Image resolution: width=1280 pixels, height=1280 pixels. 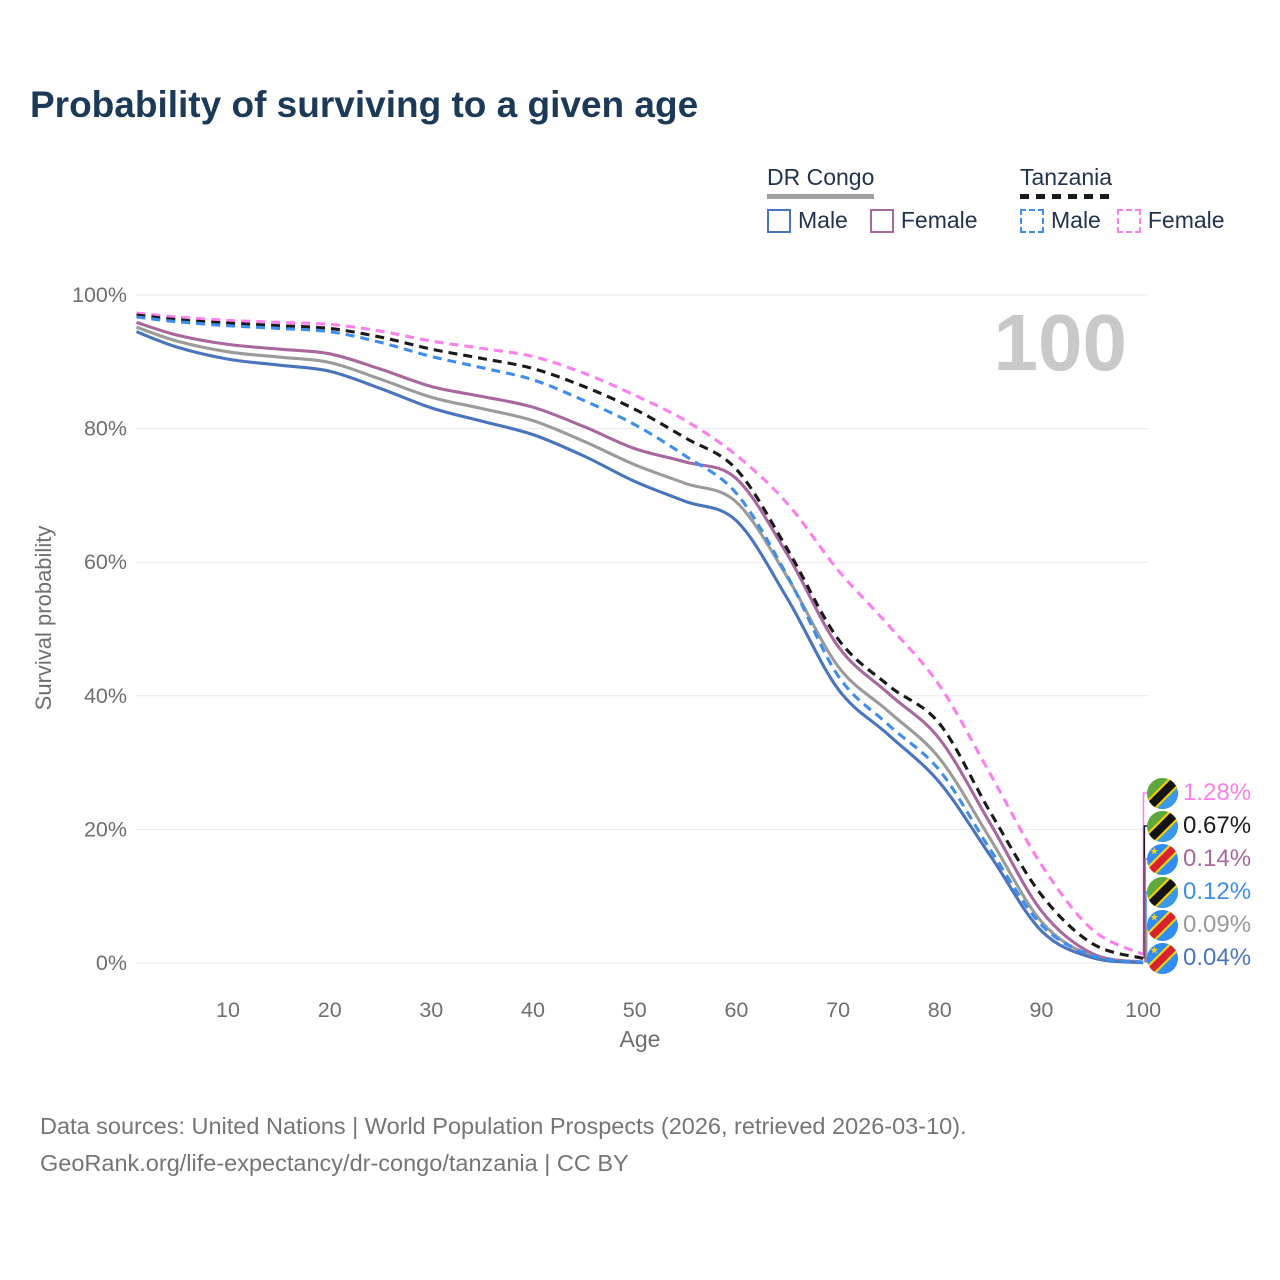 What do you see at coordinates (105, 829) in the screenshot?
I see `svg-text: 20%` at bounding box center [105, 829].